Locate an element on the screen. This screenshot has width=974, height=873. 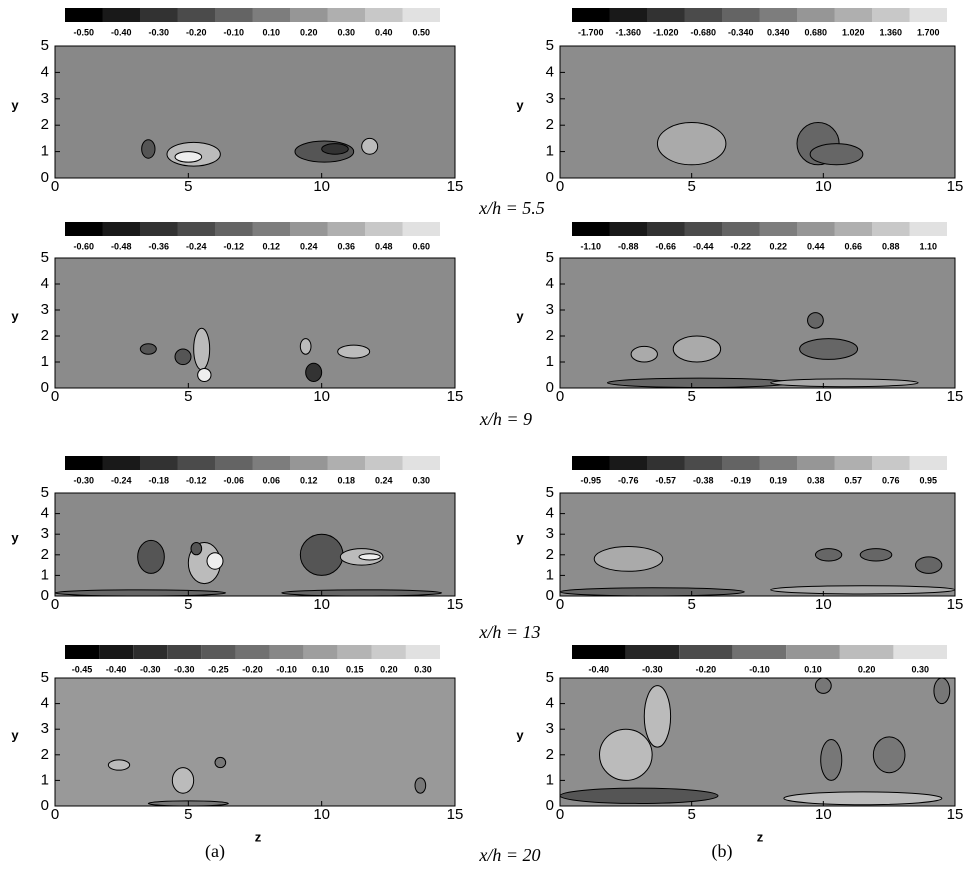
colorbar-label: 0.340 is located at coordinates (778, 32).